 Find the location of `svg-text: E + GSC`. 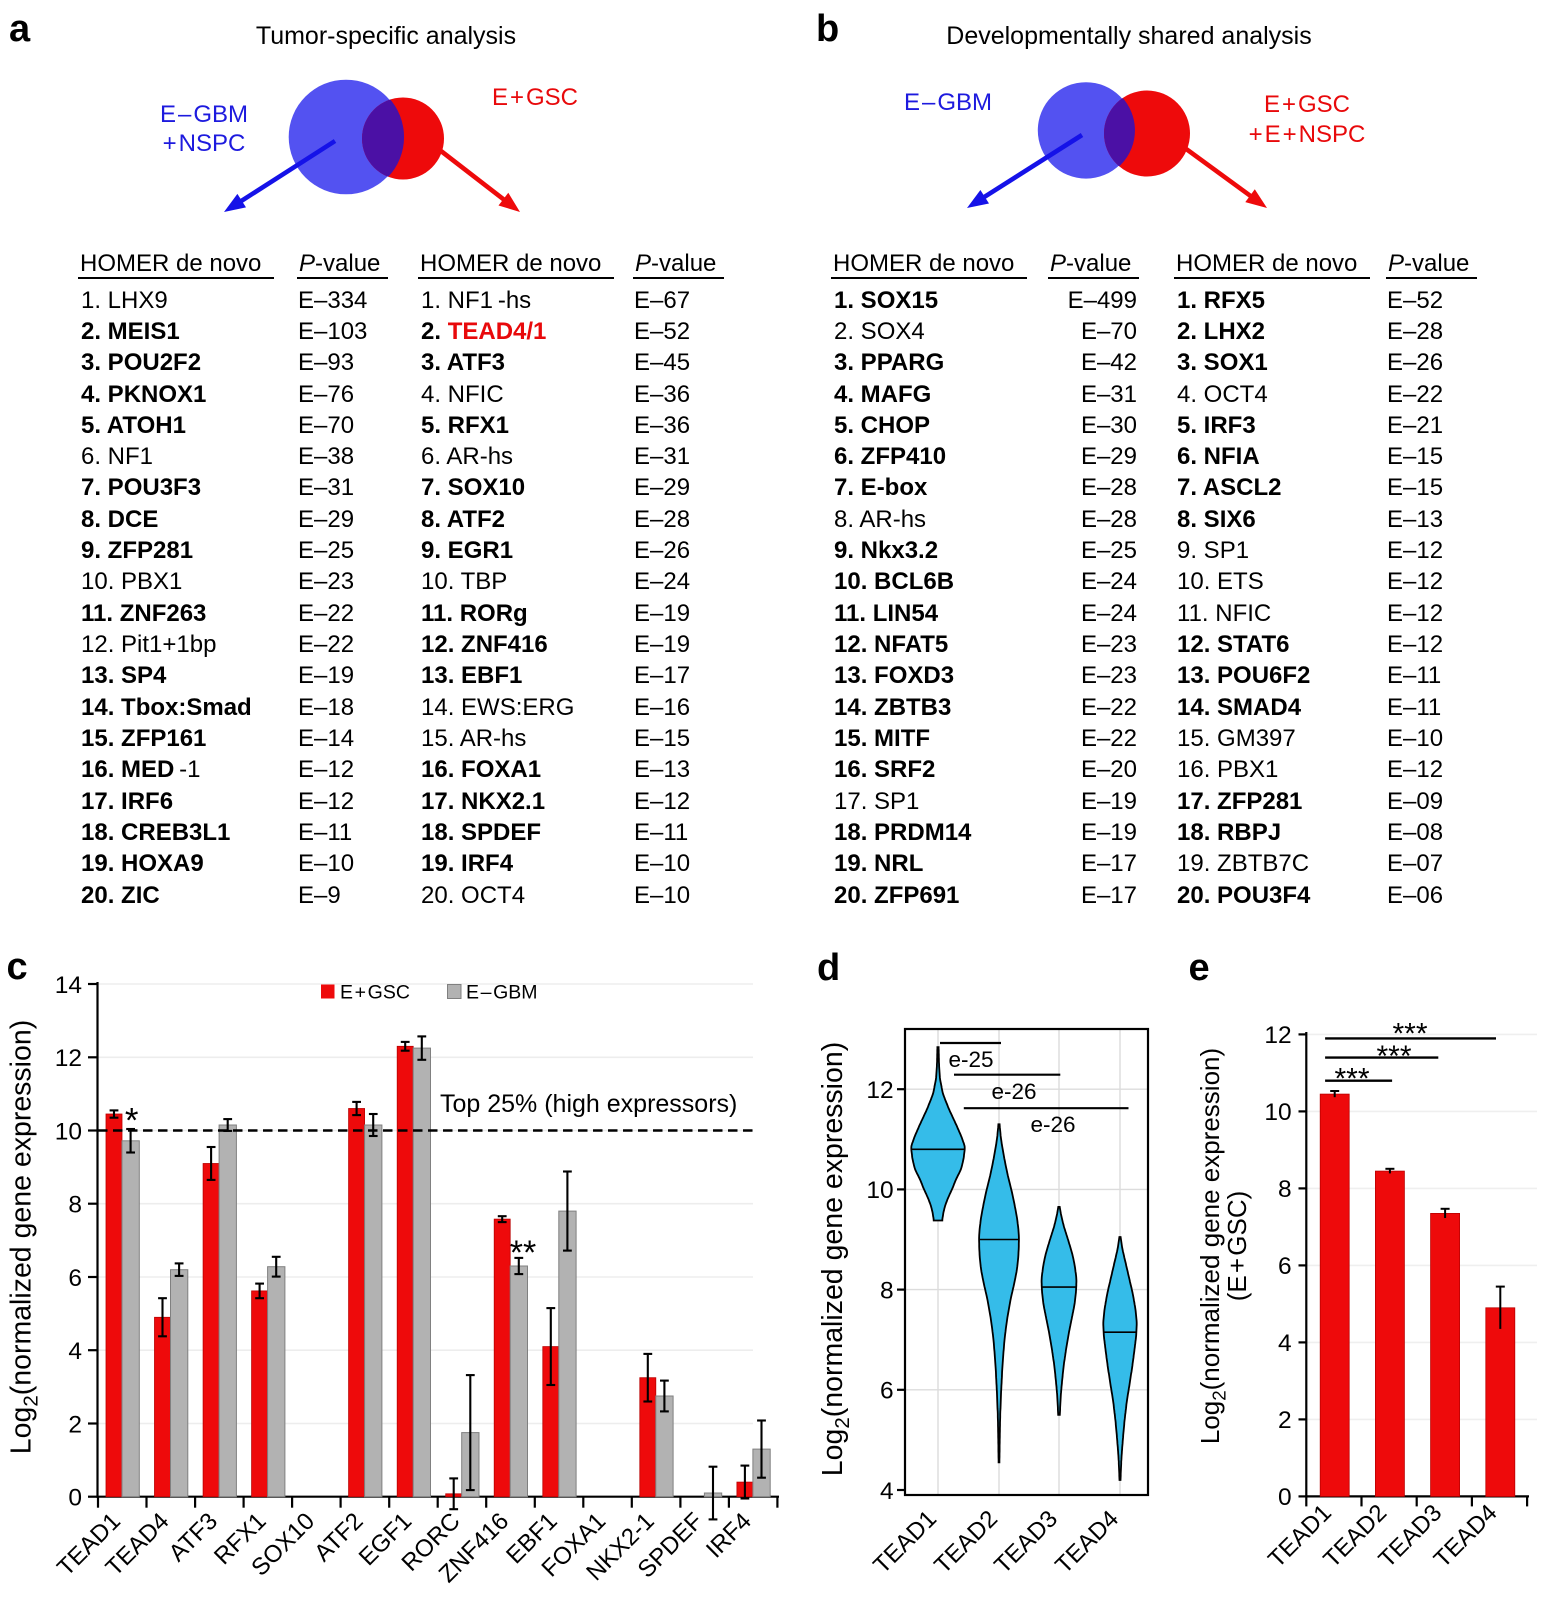

svg-text: E + GSC is located at coordinates (375, 993).